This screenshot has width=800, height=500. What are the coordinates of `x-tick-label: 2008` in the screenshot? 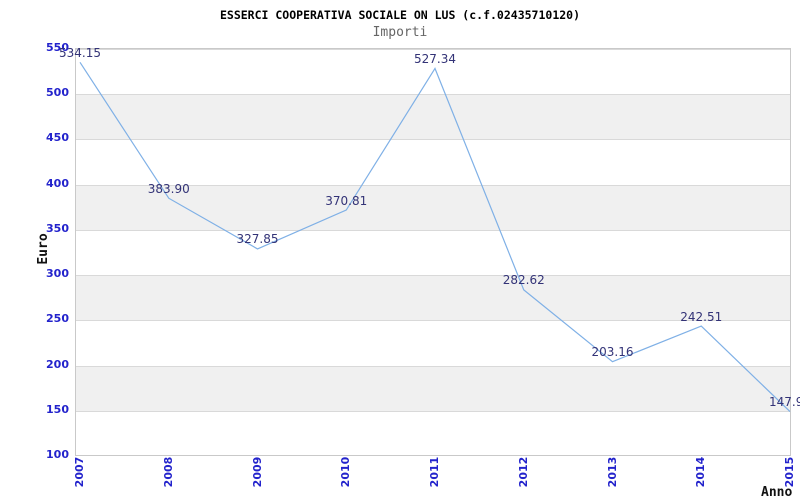 It's located at (168, 472).